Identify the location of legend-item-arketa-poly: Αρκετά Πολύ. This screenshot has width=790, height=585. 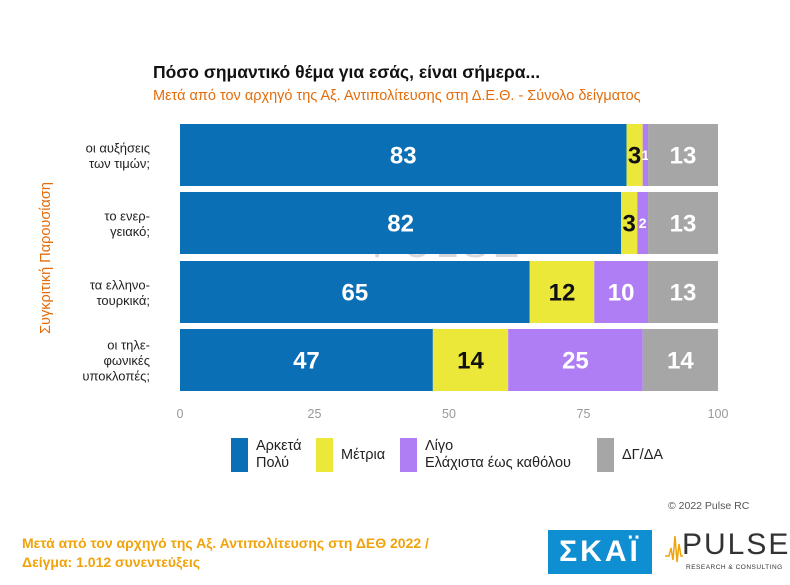
(266, 455).